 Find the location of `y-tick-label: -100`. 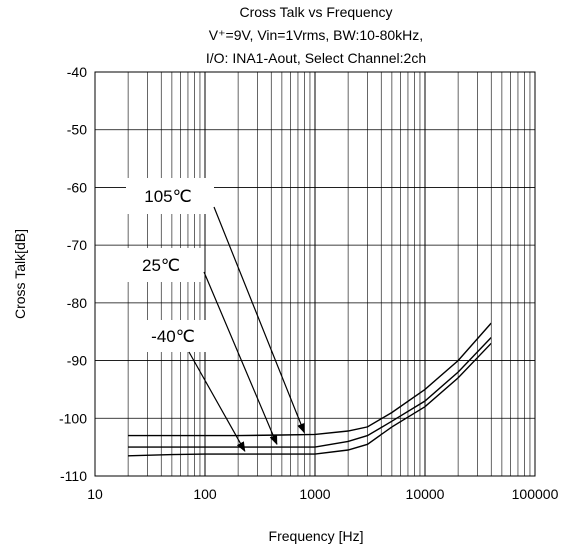

y-tick-label: -100 is located at coordinates (73, 418).